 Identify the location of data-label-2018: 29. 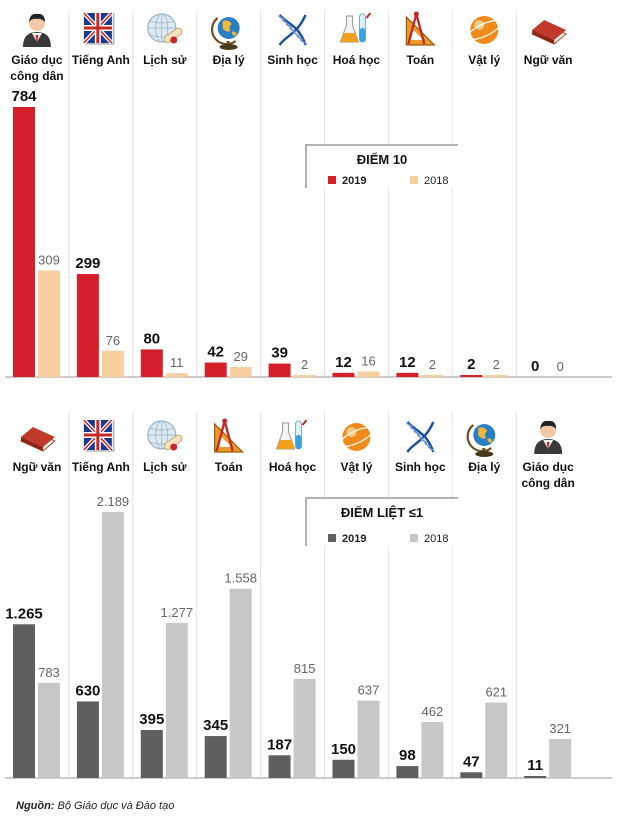
(240, 356).